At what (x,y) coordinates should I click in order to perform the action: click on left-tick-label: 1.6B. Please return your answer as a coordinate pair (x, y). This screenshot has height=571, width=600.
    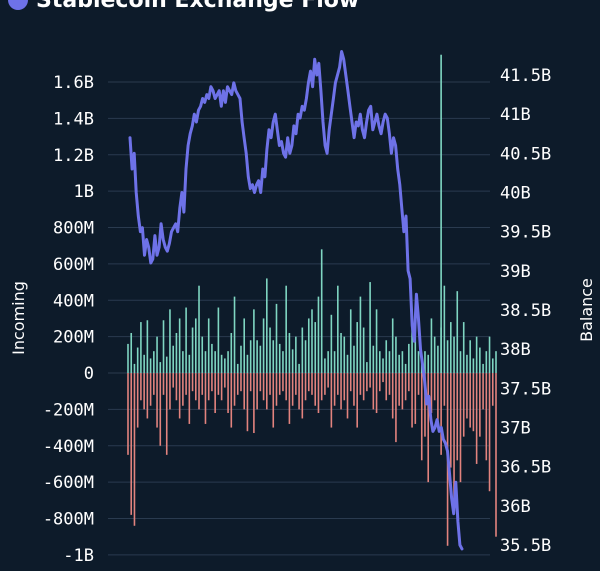
    Looking at the image, I should click on (73, 83).